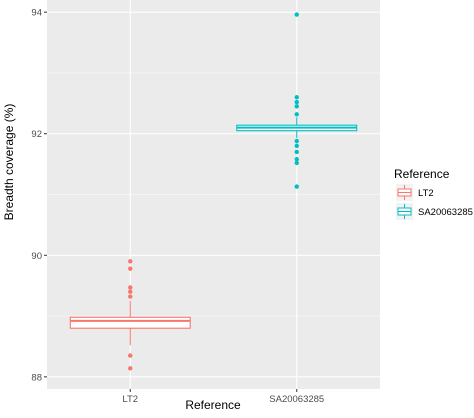  What do you see at coordinates (130, 315) in the screenshot?
I see `box-group-lt2` at bounding box center [130, 315].